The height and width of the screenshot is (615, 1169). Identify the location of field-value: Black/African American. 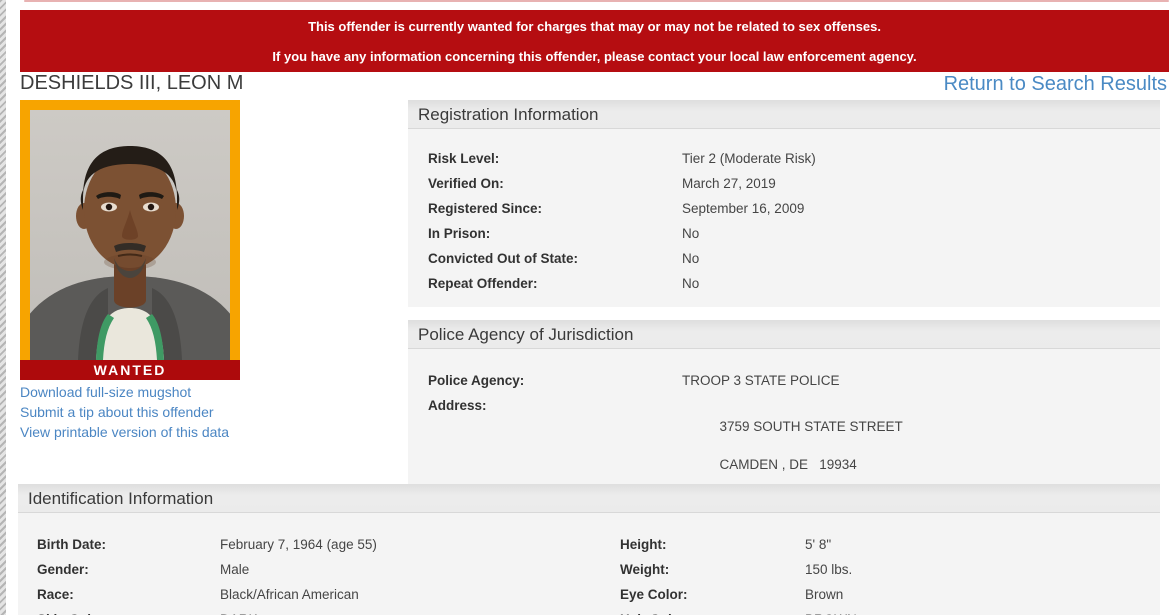
(289, 594).